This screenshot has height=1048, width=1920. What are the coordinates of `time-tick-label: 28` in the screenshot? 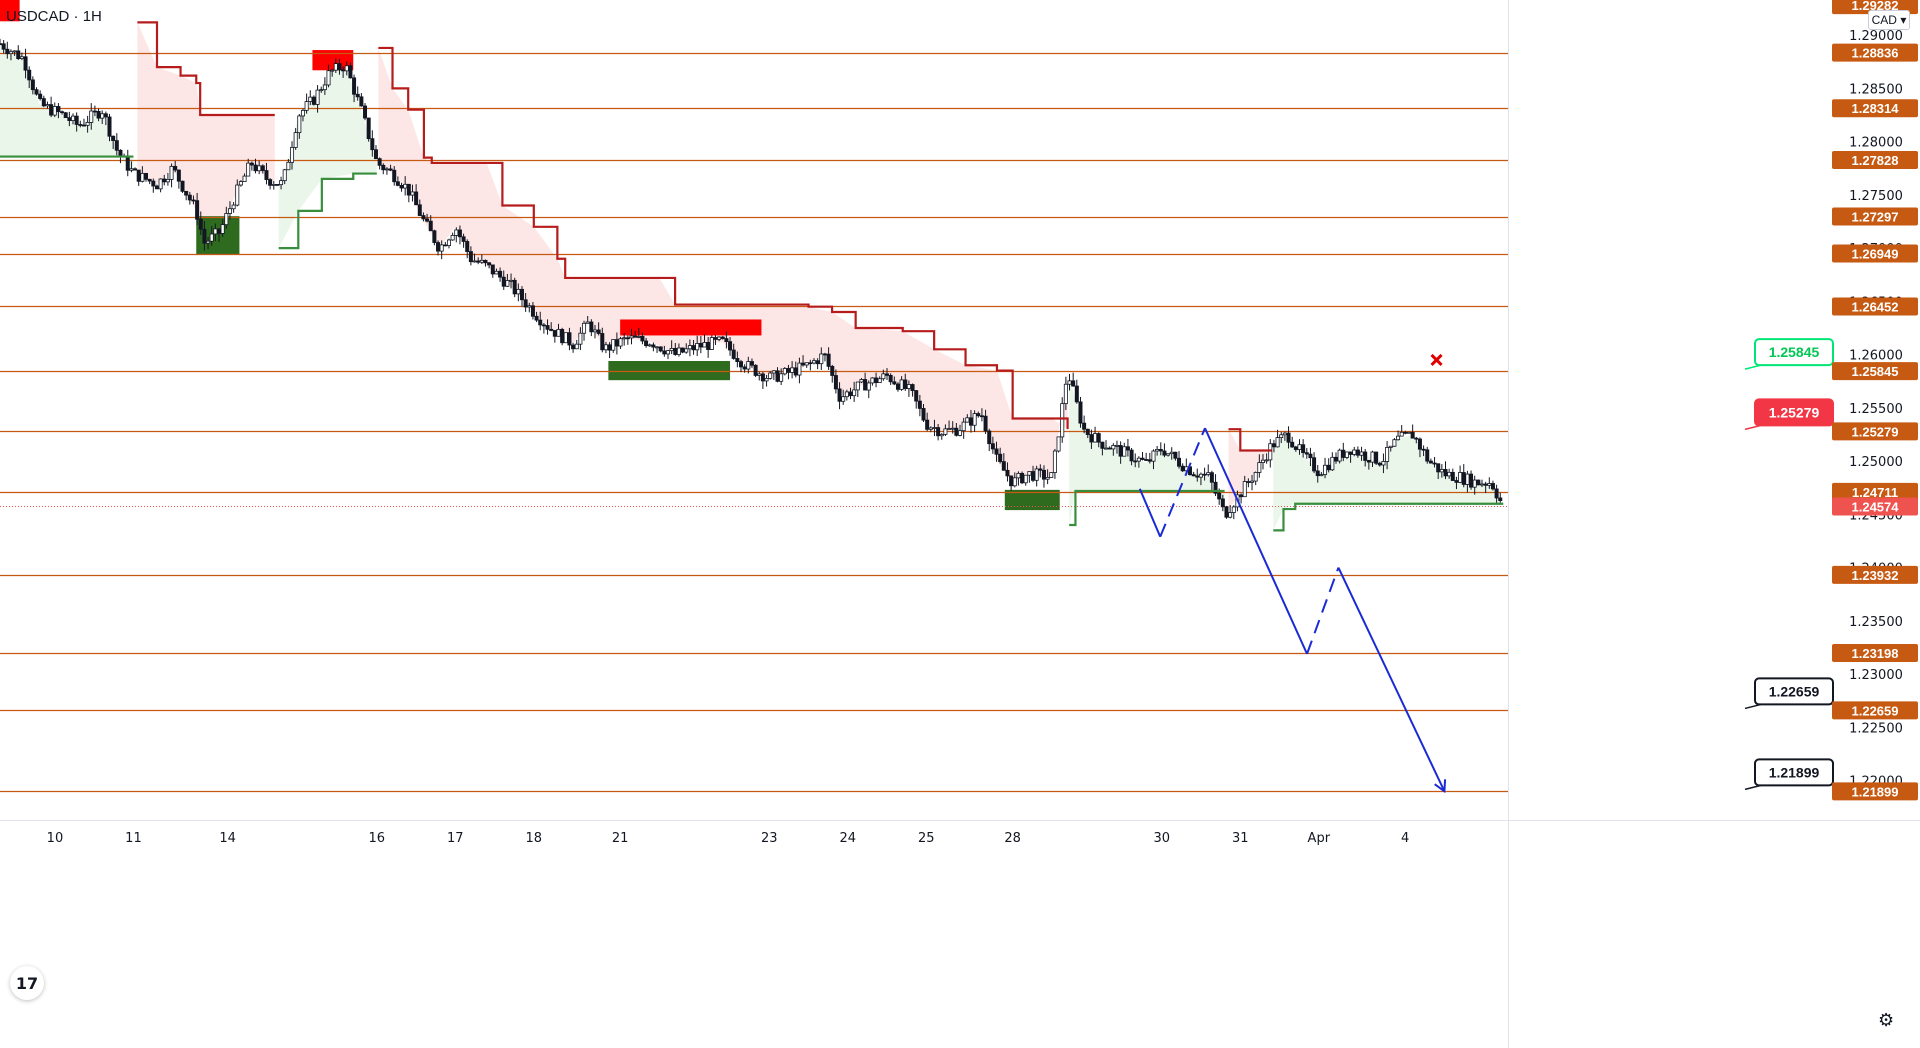 It's located at (1012, 838).